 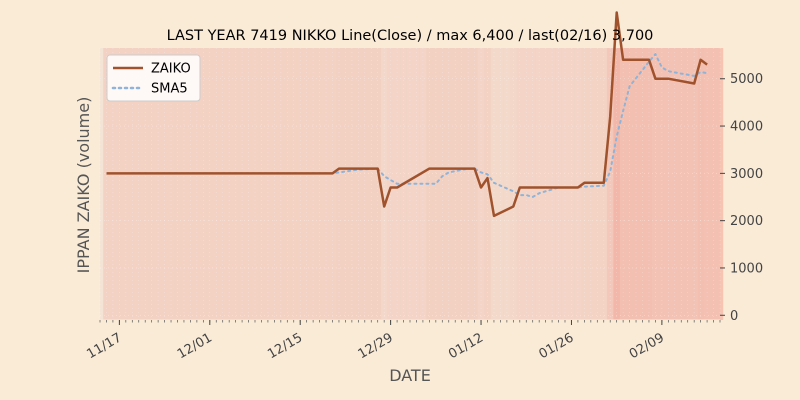 What do you see at coordinates (410, 375) in the screenshot?
I see `x-axis-label: DATE` at bounding box center [410, 375].